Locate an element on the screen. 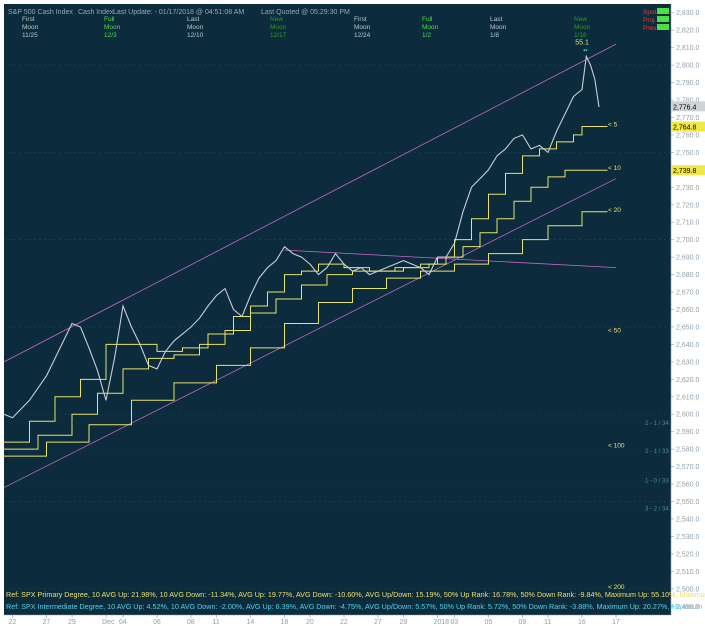  y-tick-label: 2,600.0 is located at coordinates (687, 415).